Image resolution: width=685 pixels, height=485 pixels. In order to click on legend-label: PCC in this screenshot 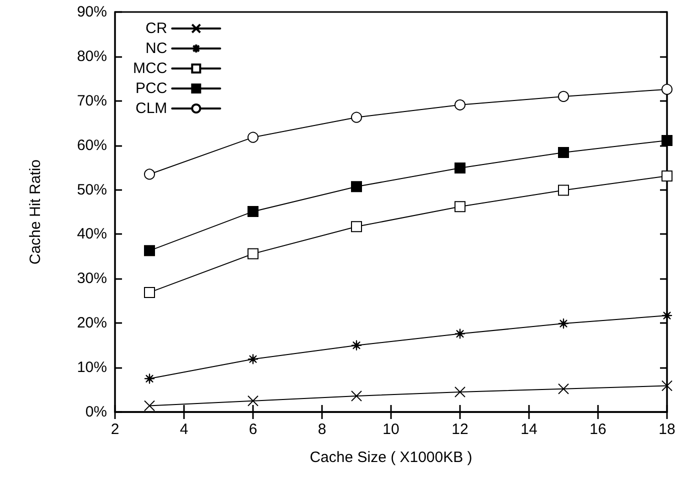, I will do `click(151, 88)`.